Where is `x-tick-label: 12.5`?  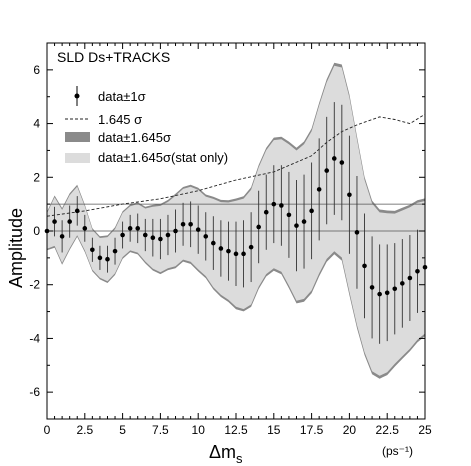 x-tick-label: 12.5 is located at coordinates (236, 430).